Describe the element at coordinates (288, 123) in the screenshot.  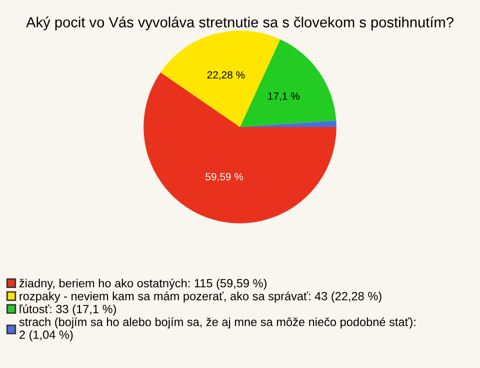
I see `pie-slice` at that location.